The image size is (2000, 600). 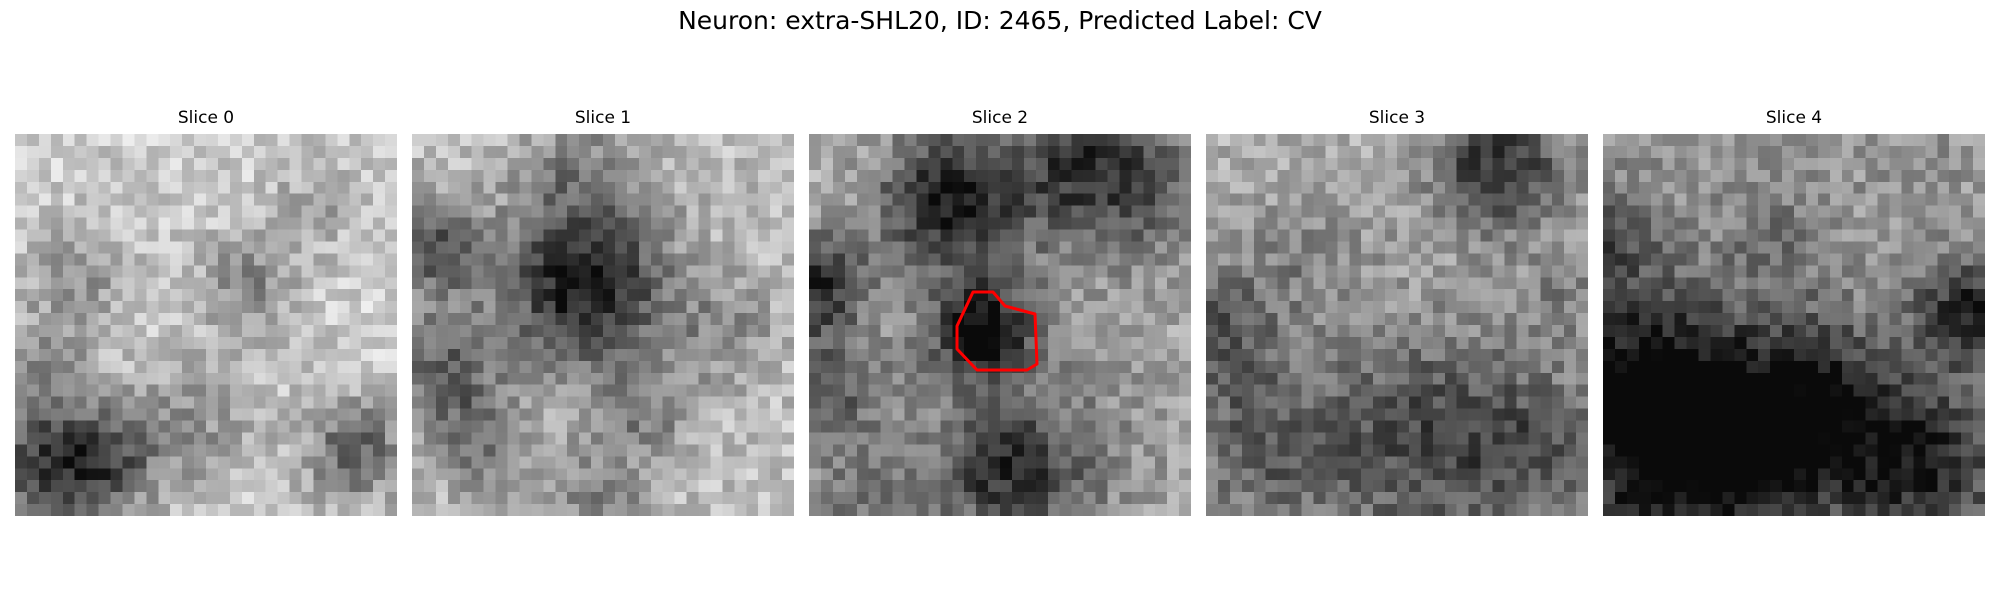 What do you see at coordinates (603, 325) in the screenshot?
I see `slice-1-image` at bounding box center [603, 325].